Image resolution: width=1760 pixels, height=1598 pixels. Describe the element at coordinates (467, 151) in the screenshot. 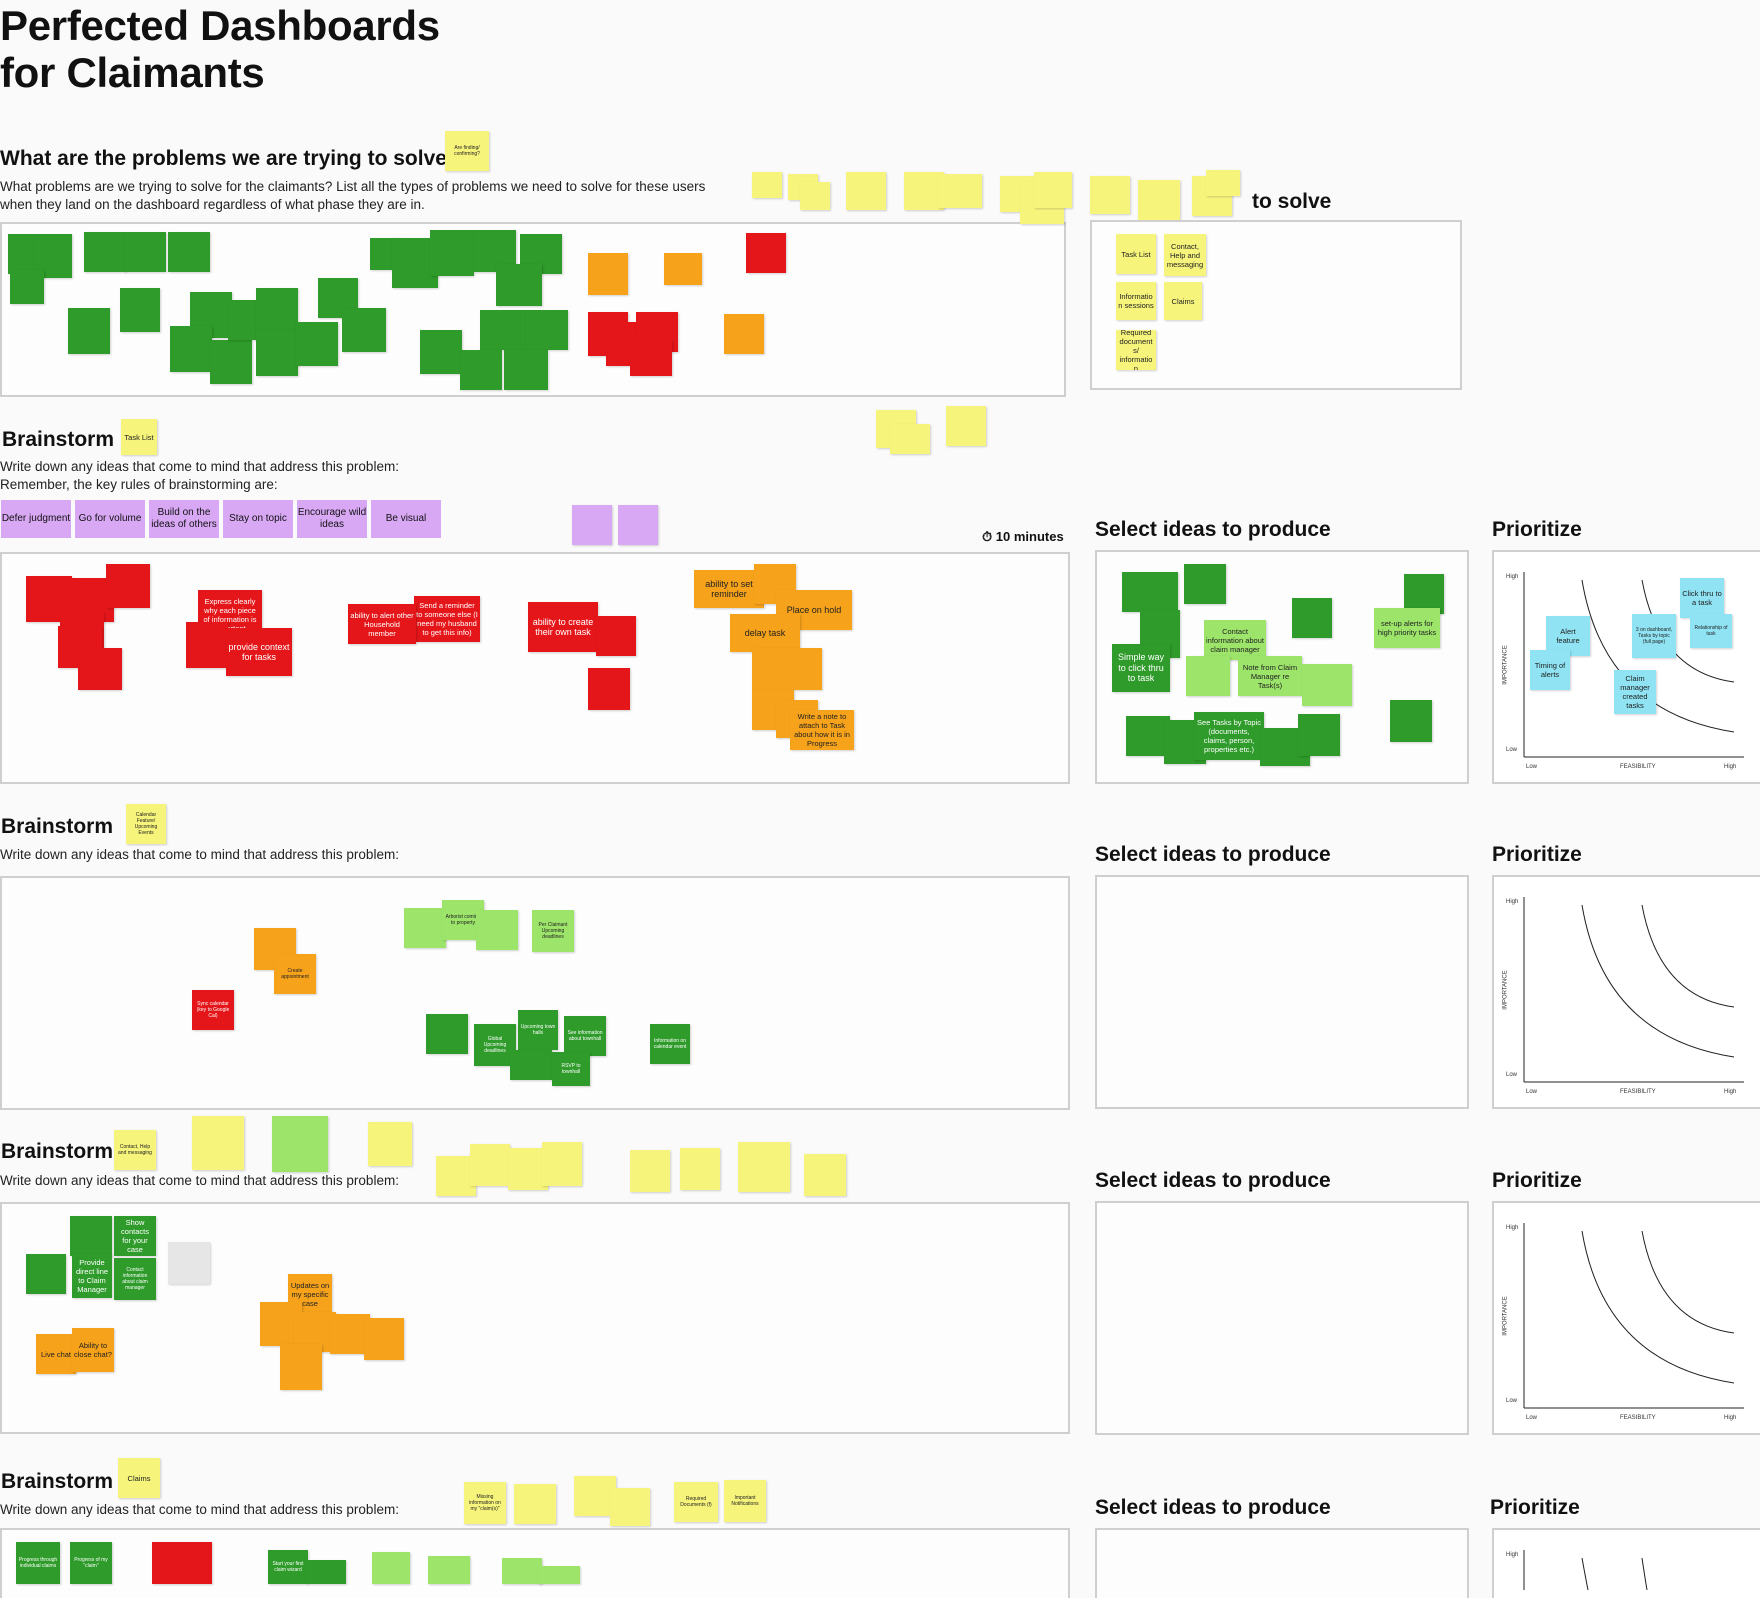

I see `sticky-note: Are finding/ confirming?` at that location.